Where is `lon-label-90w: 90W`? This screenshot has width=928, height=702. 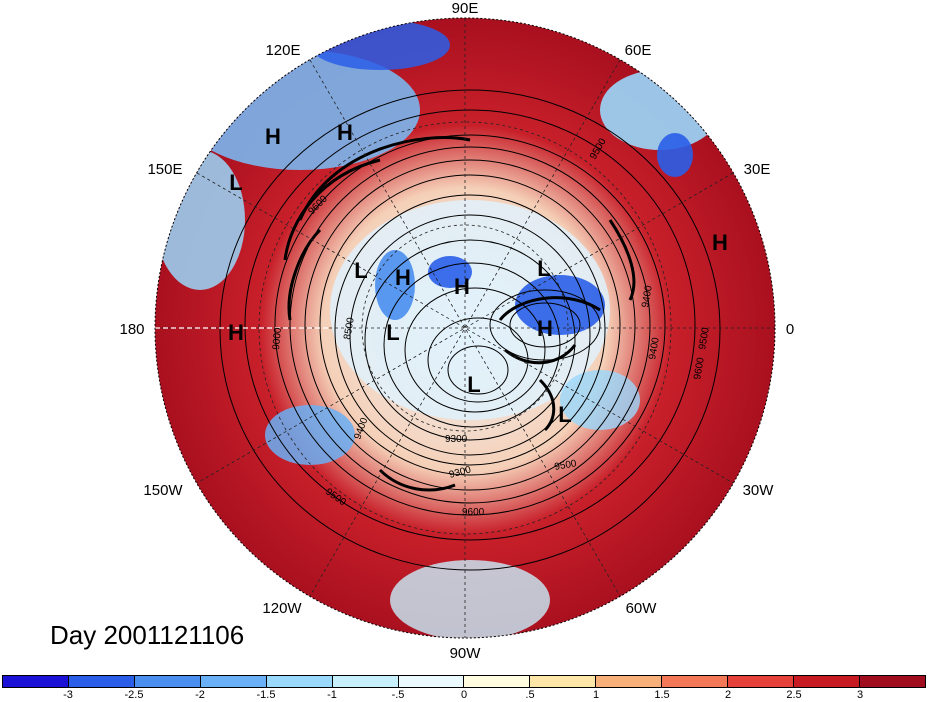 lon-label-90w: 90W is located at coordinates (466, 653).